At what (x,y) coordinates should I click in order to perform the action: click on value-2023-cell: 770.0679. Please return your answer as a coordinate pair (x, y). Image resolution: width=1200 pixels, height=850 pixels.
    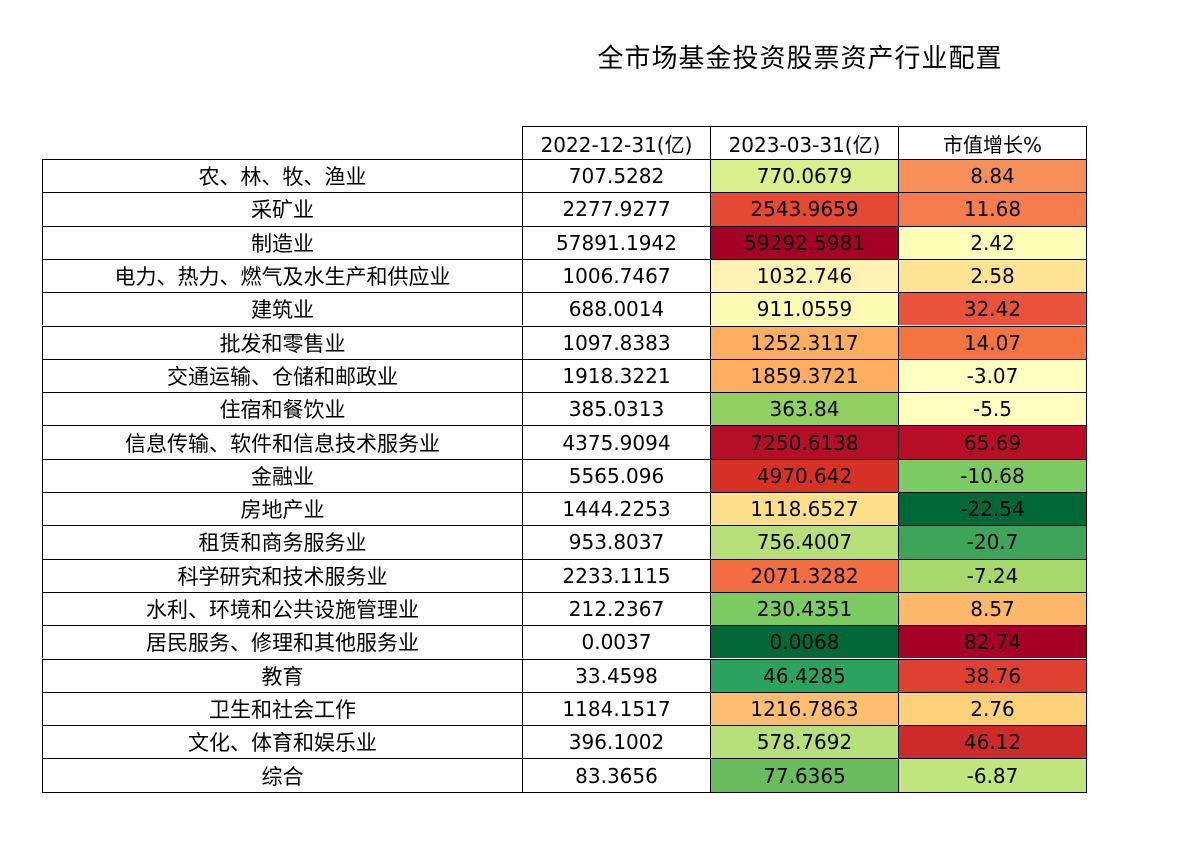
    Looking at the image, I should click on (804, 176).